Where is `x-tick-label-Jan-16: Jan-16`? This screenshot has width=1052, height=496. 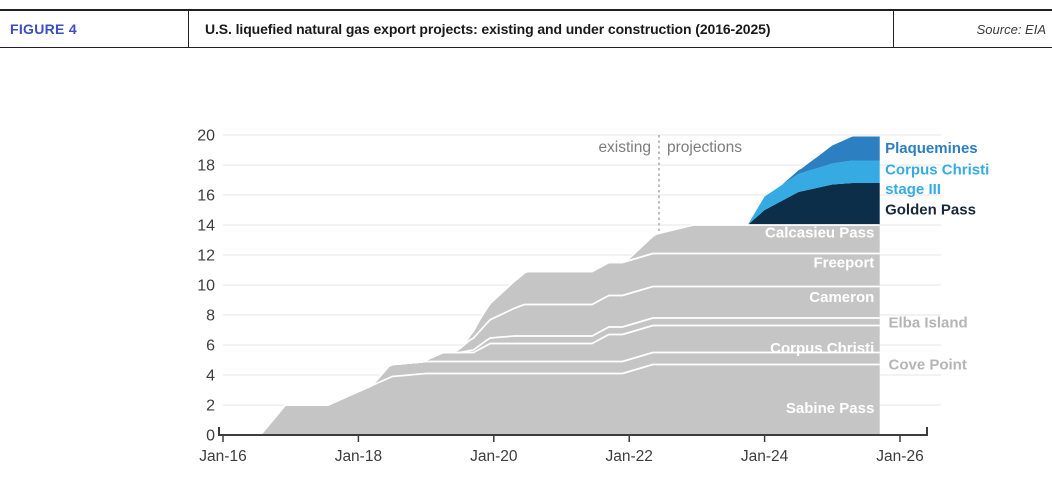
x-tick-label-Jan-16: Jan-16 is located at coordinates (222, 456).